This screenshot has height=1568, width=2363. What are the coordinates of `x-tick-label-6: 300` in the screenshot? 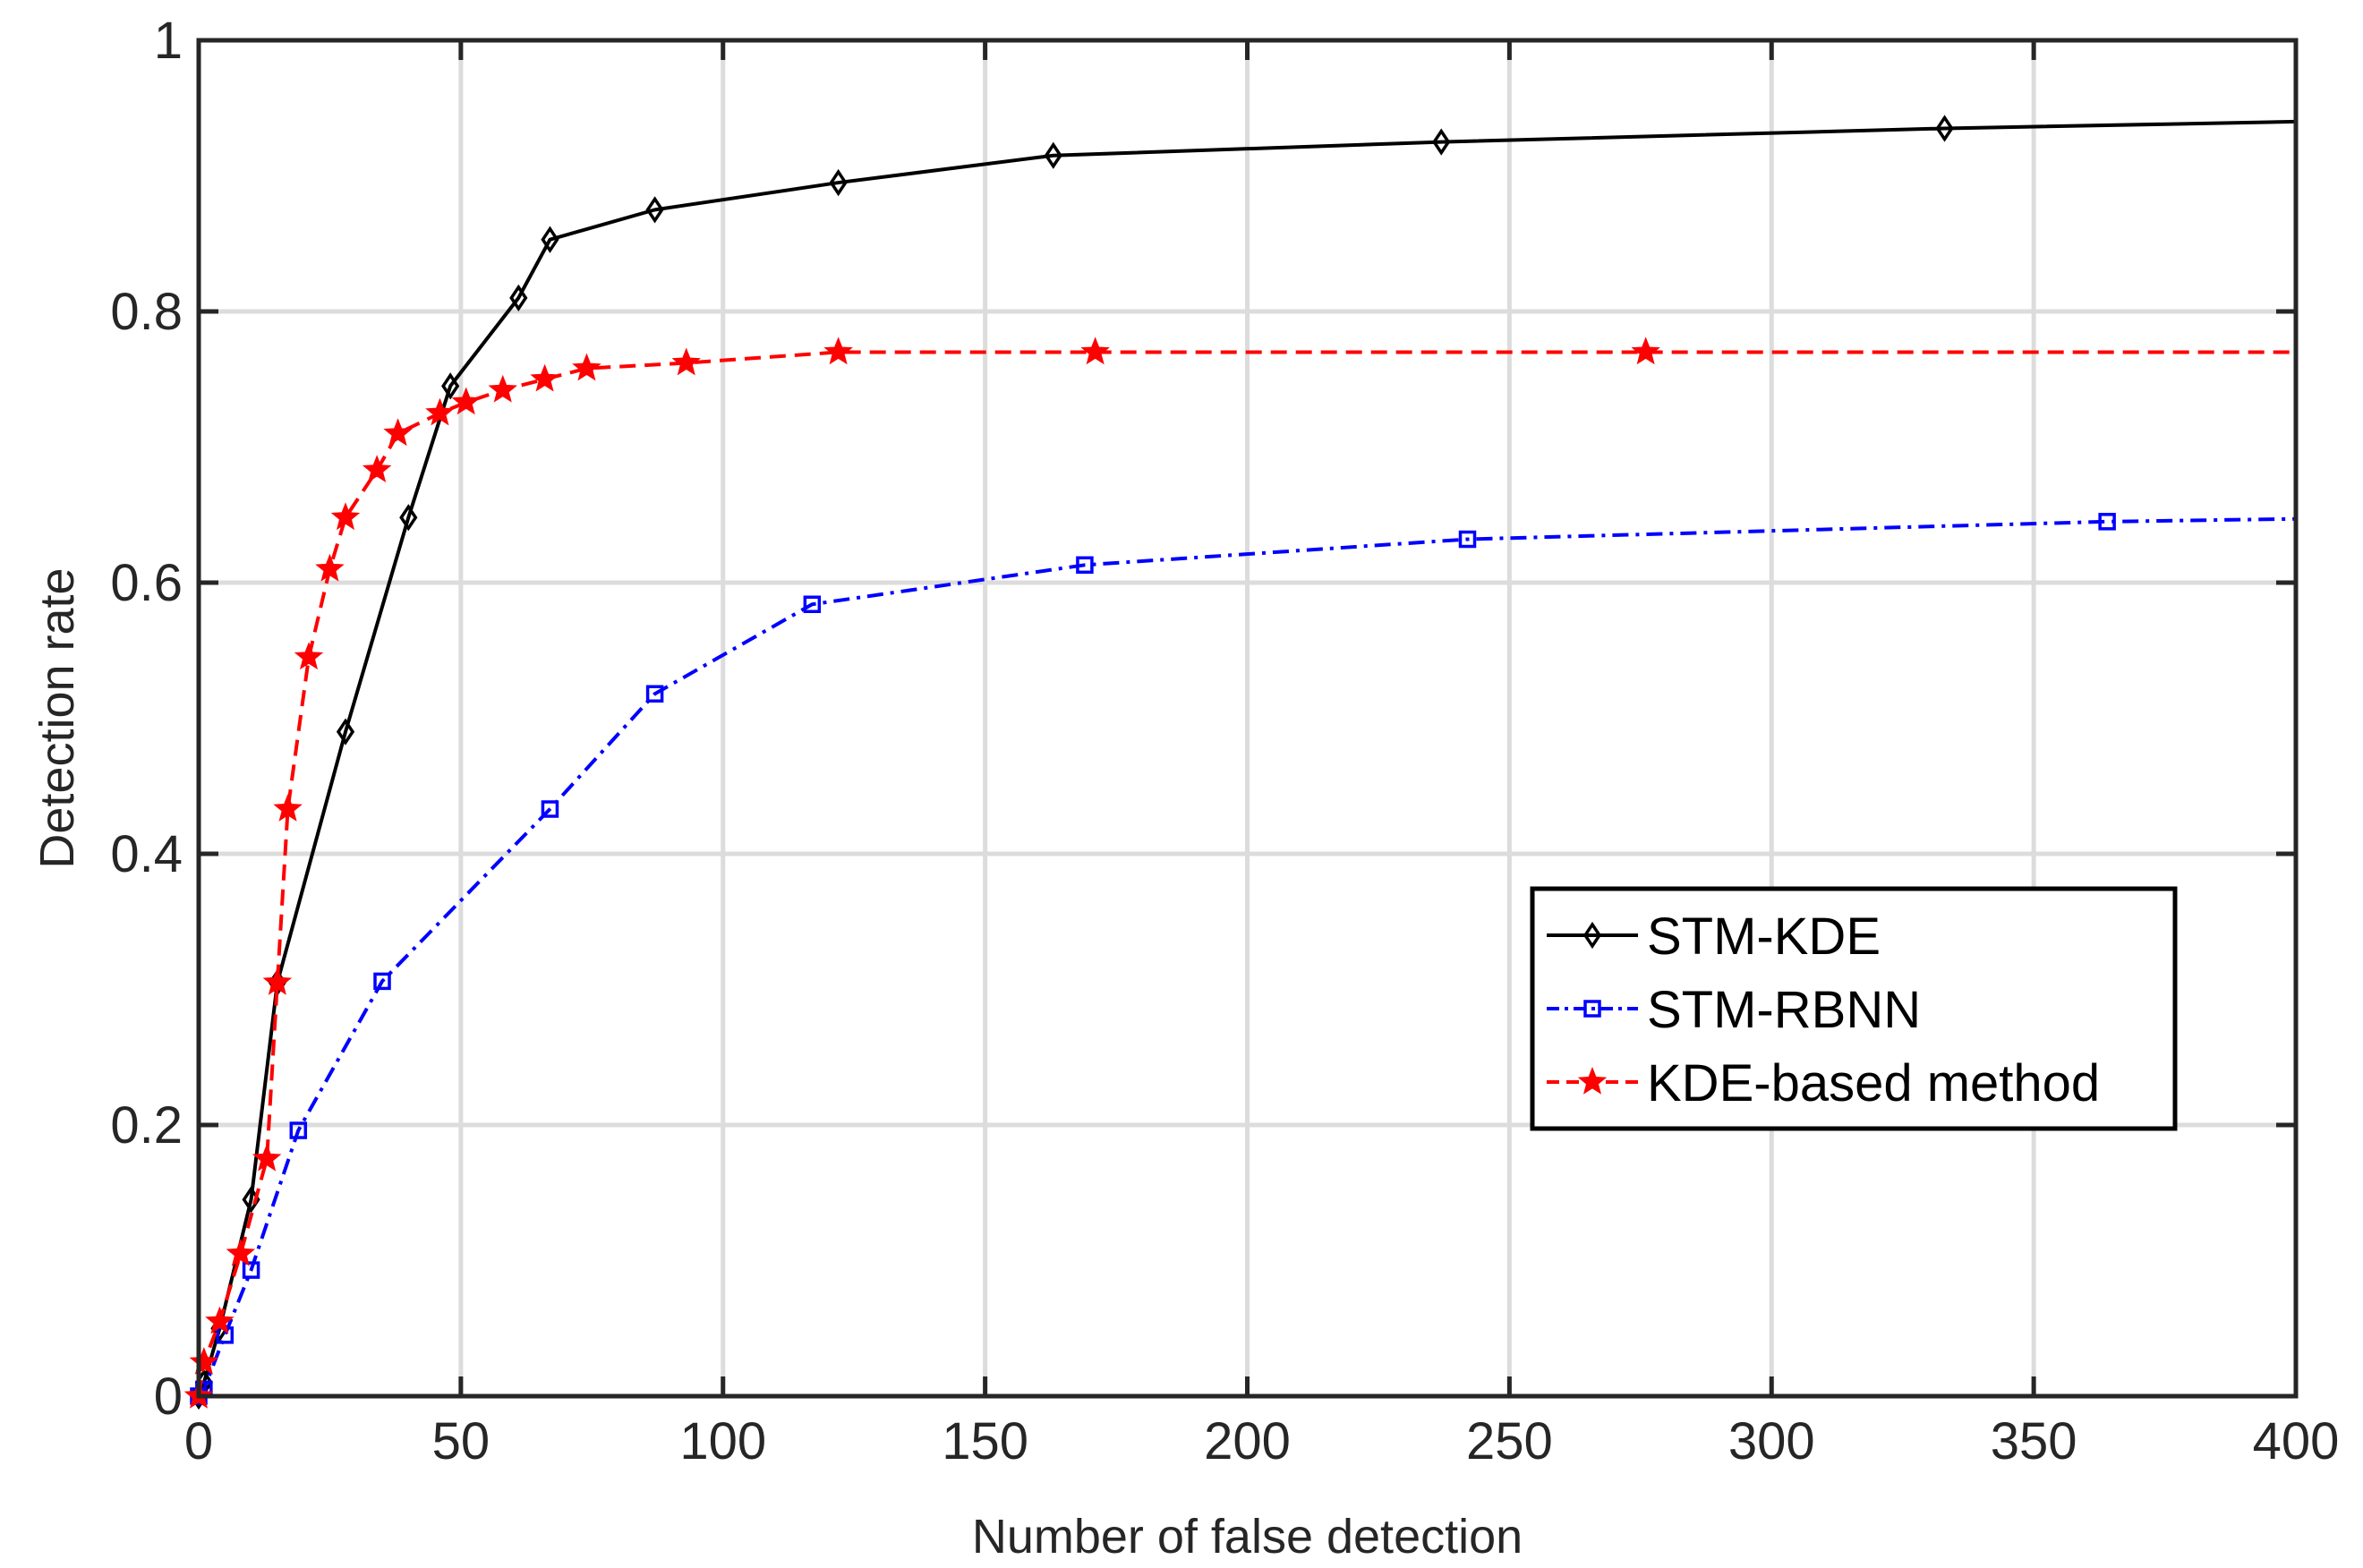 It's located at (1771, 1441).